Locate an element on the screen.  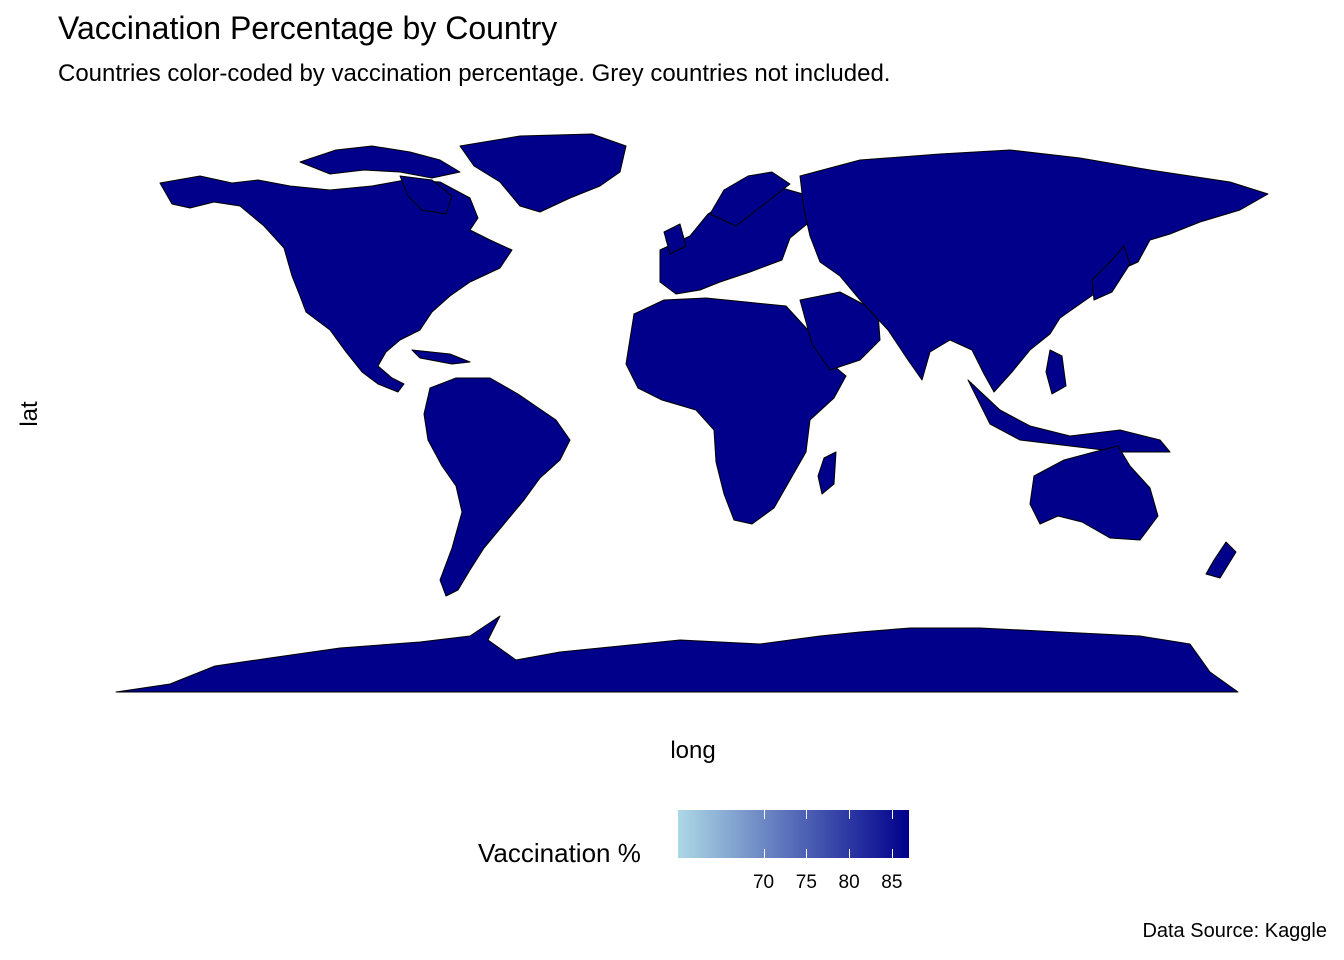
chart-title: Vaccination Percentage by Country is located at coordinates (308, 28).